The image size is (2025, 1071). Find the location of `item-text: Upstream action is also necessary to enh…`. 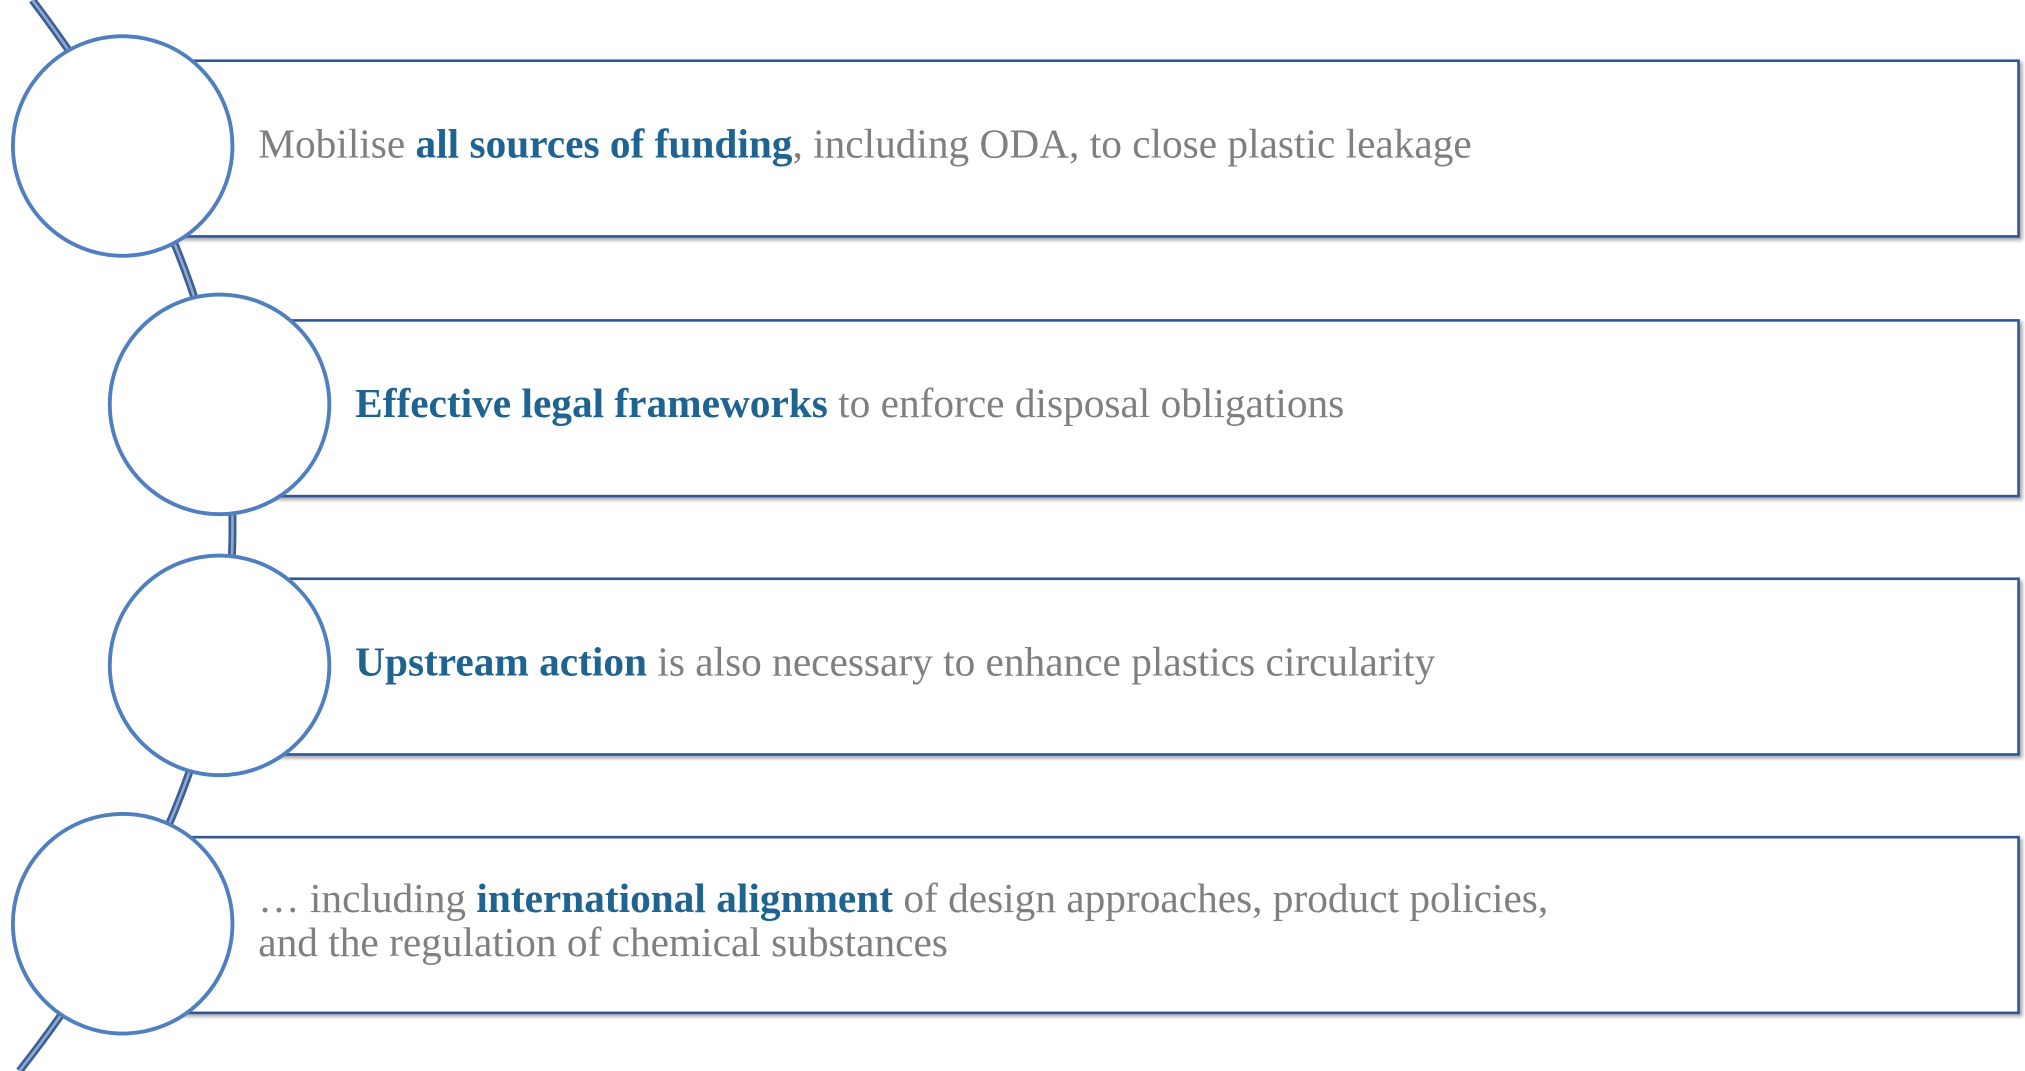

item-text: Upstream action is also necessary to enh… is located at coordinates (895, 662).